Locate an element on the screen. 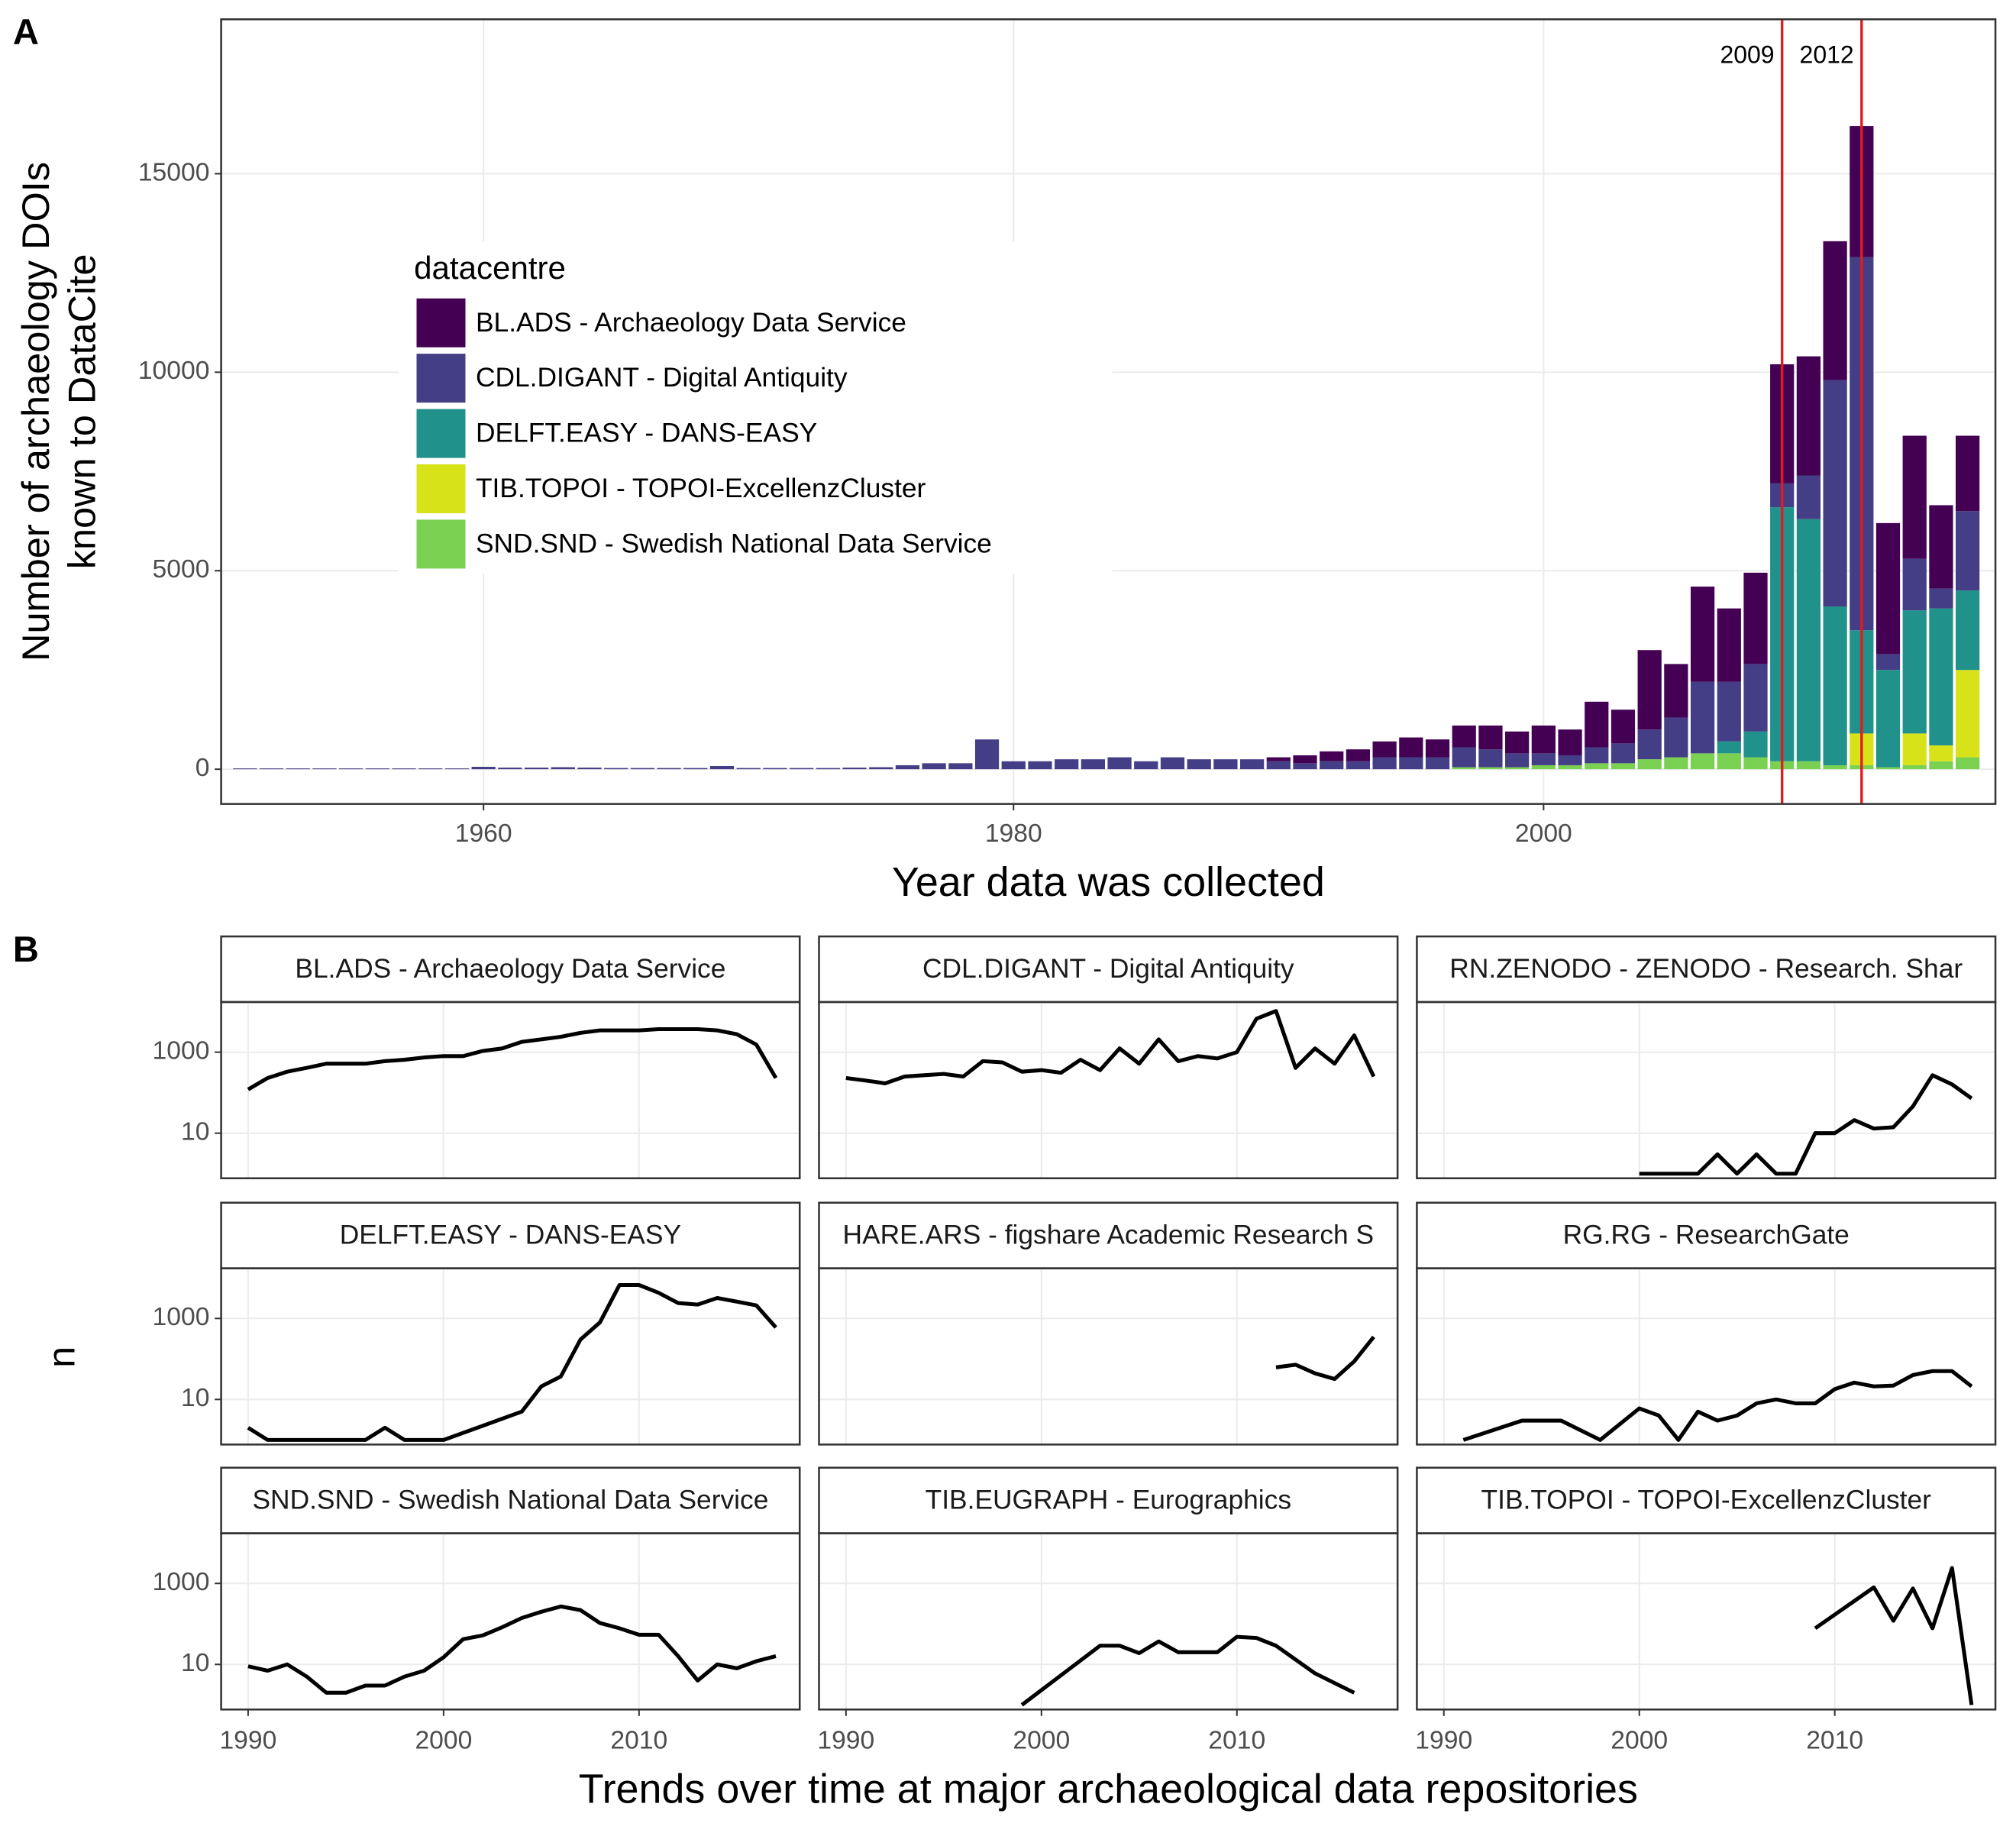 This screenshot has height=1833, width=2016. legend-label: BL.ADS - Archaeology Data Service is located at coordinates (691, 323).